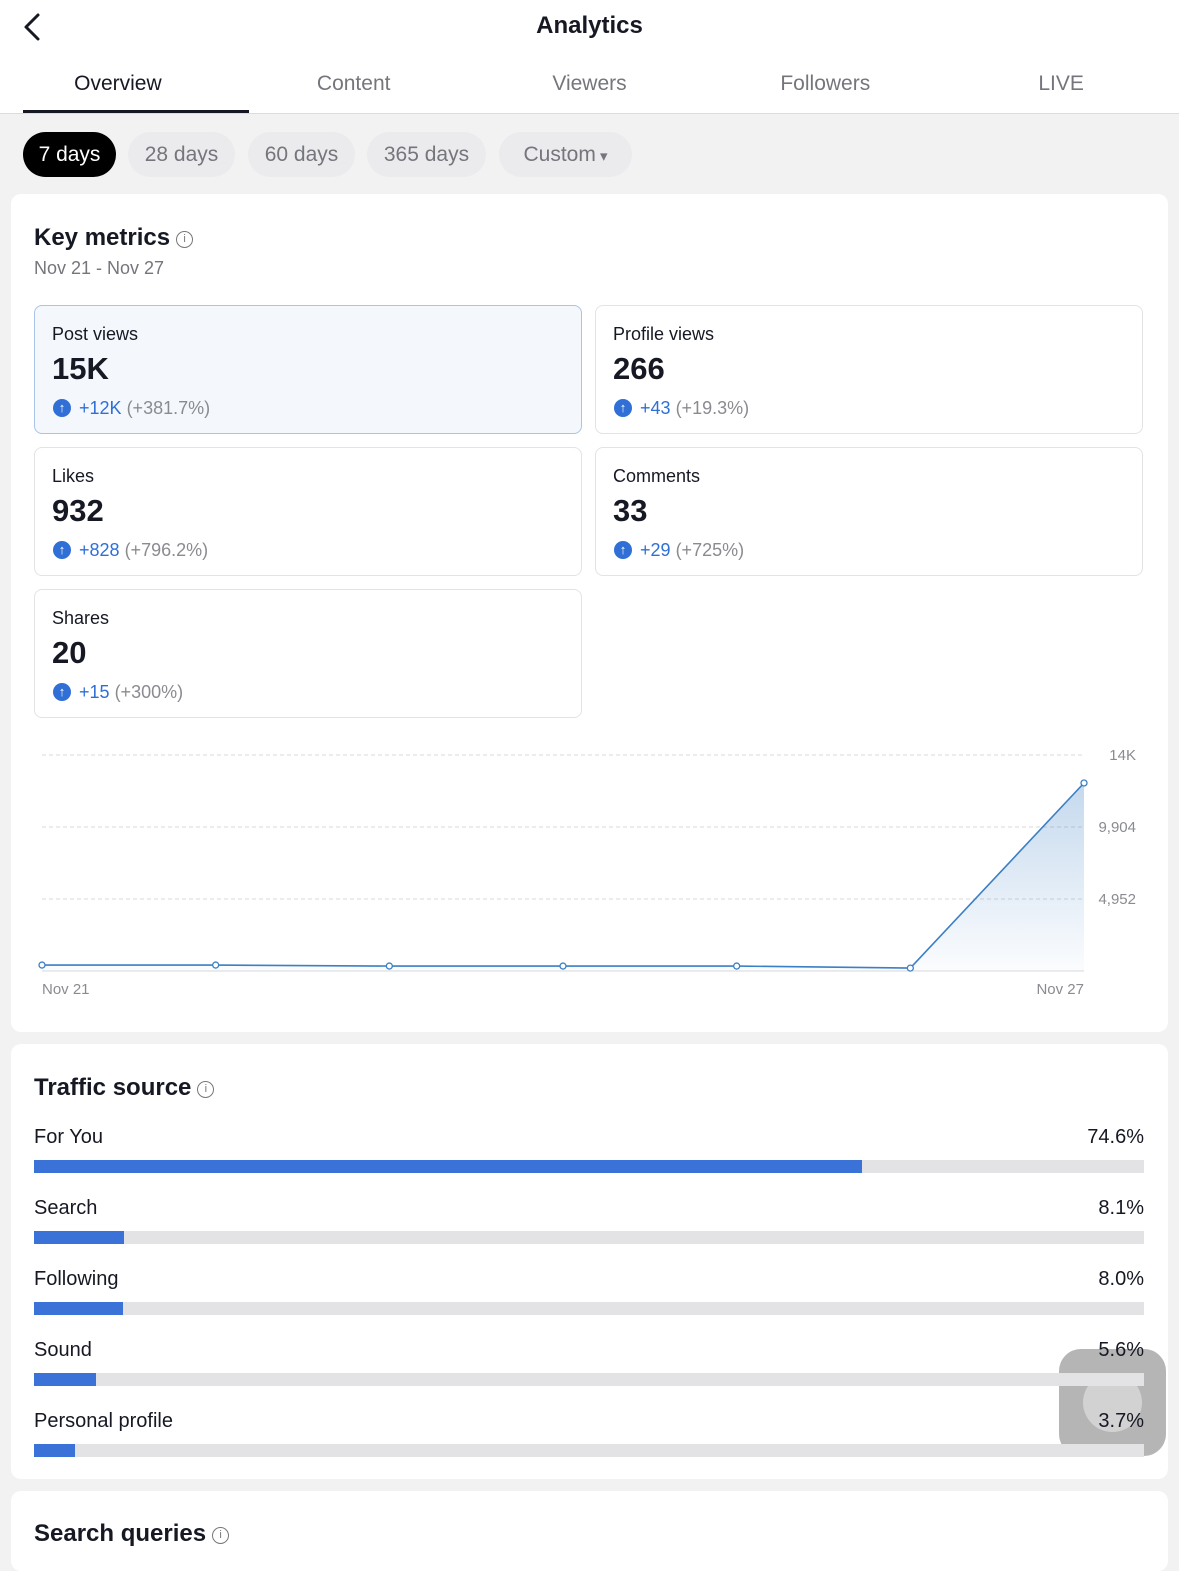  I want to click on line-area, so click(563, 877).